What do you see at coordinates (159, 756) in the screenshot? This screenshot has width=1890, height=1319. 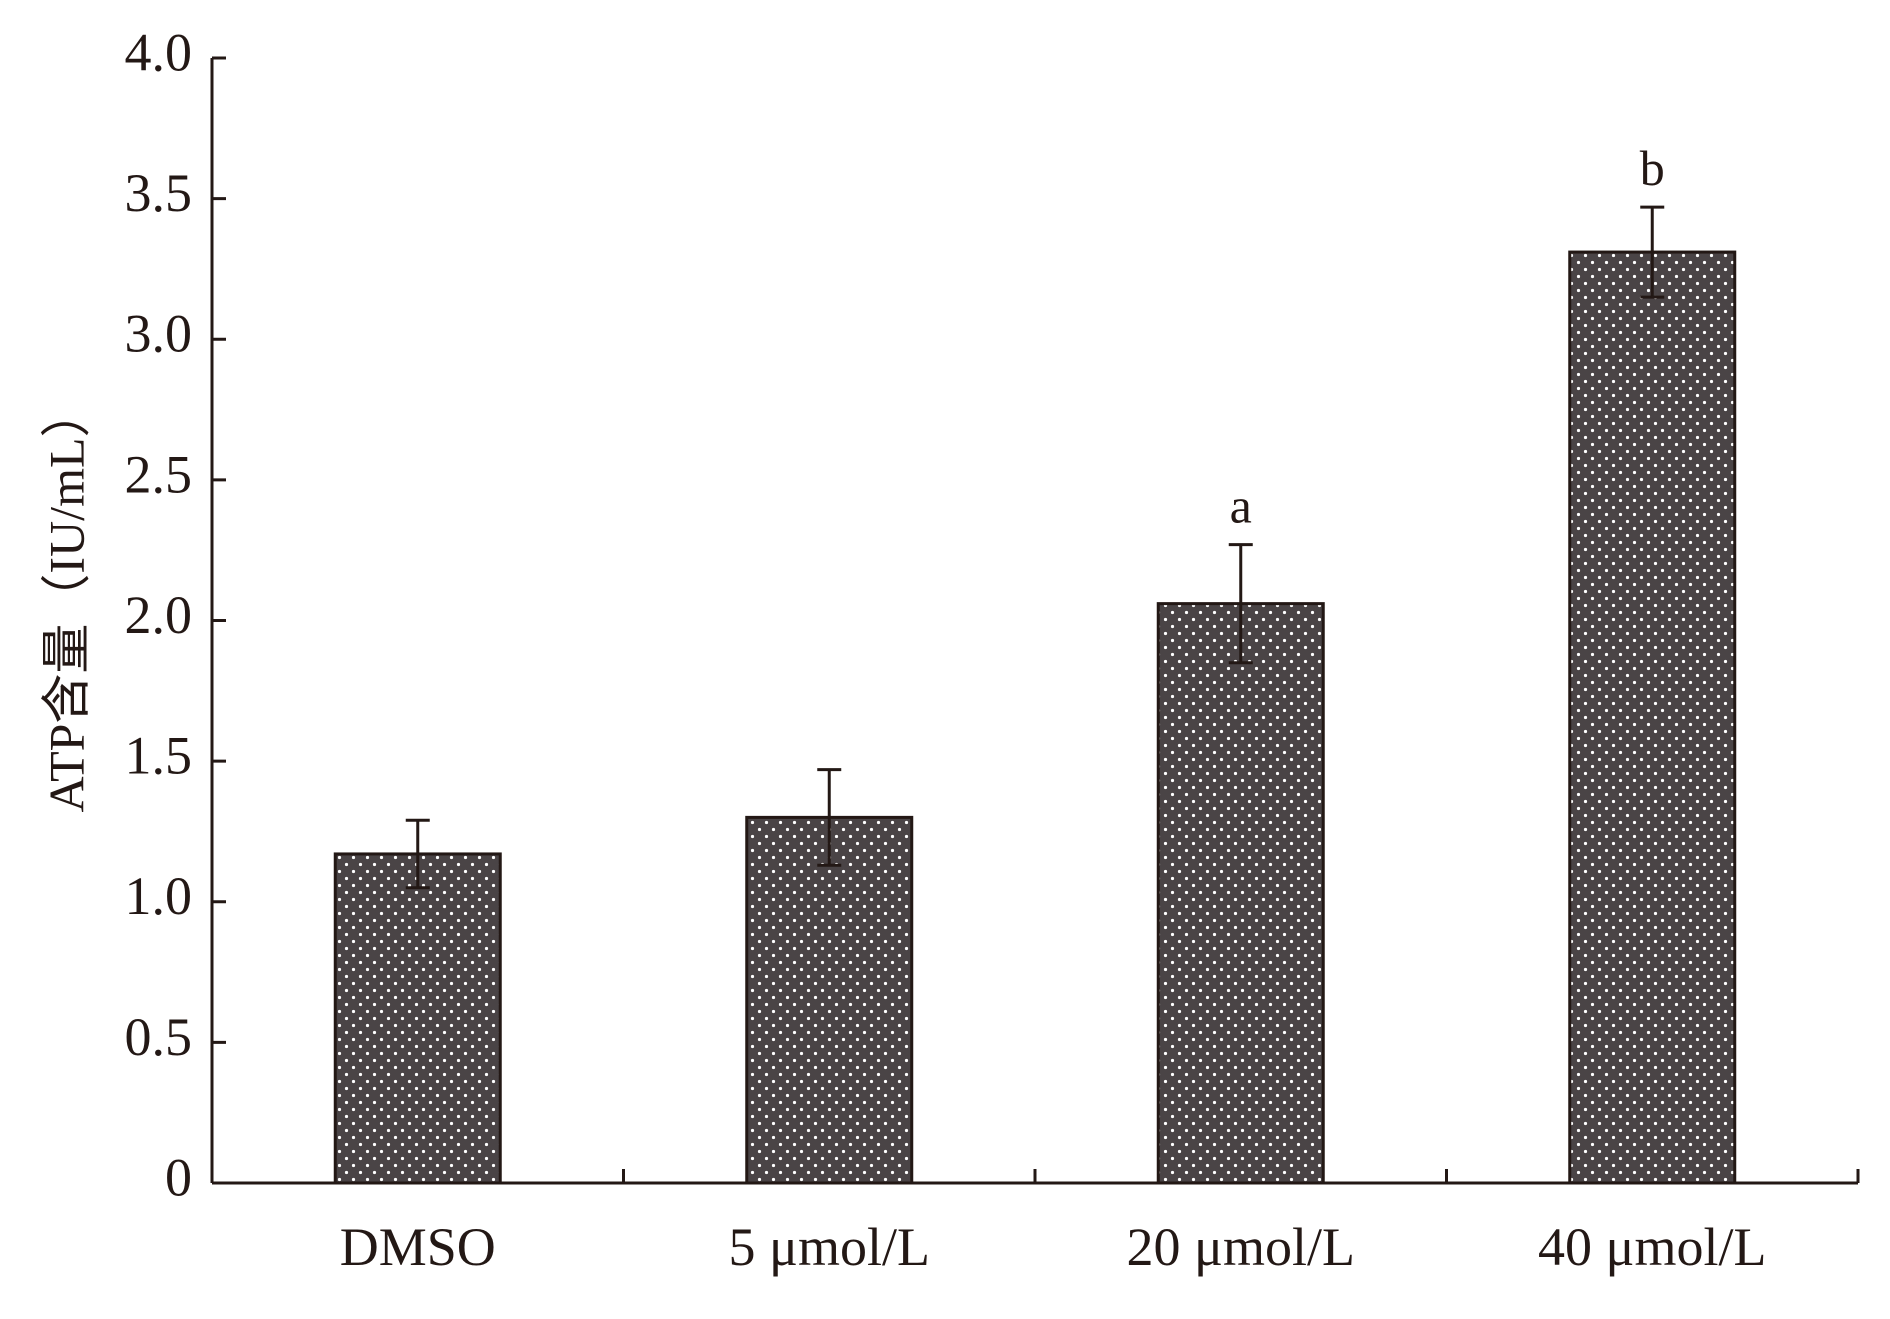 I see `y-tick-label: 1.5` at bounding box center [159, 756].